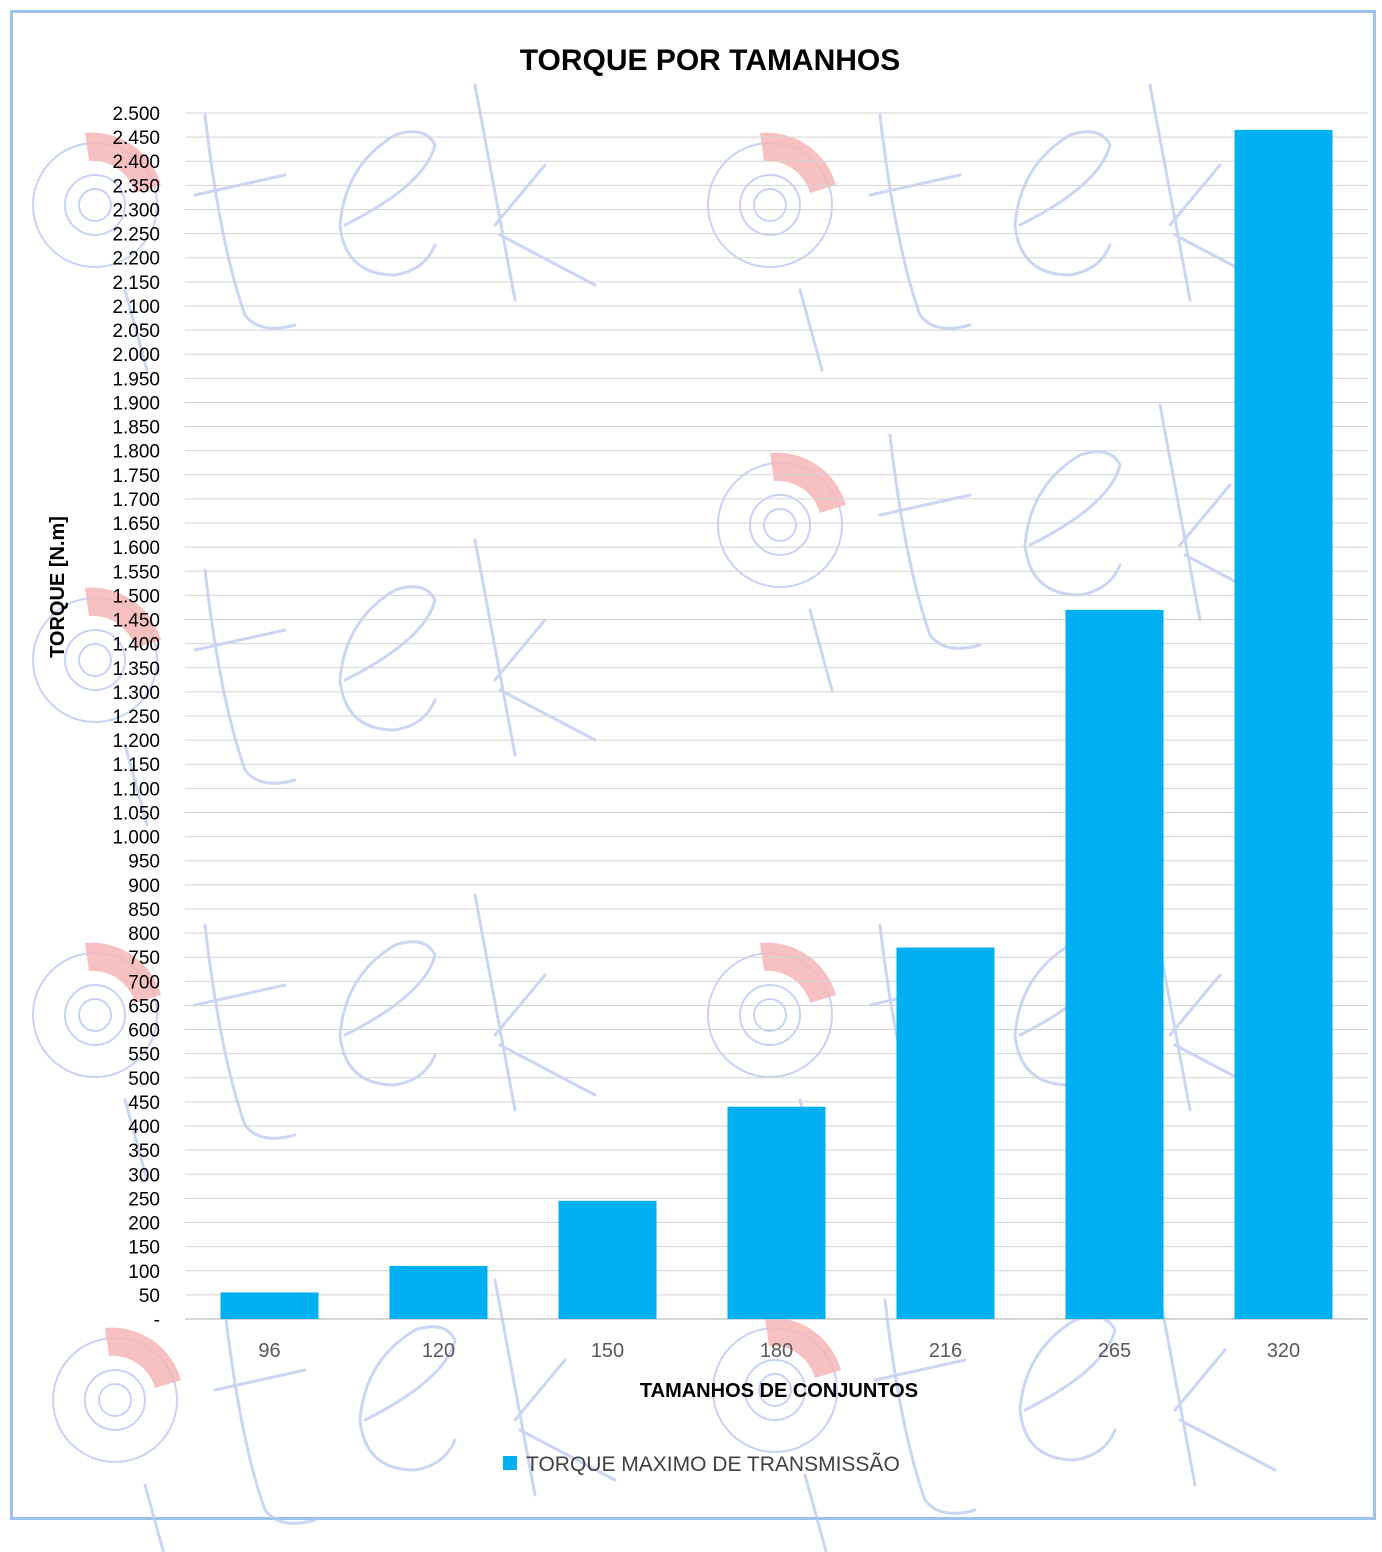 This screenshot has width=1382, height=1552. What do you see at coordinates (1114, 1351) in the screenshot?
I see `x-tick-label: 265` at bounding box center [1114, 1351].